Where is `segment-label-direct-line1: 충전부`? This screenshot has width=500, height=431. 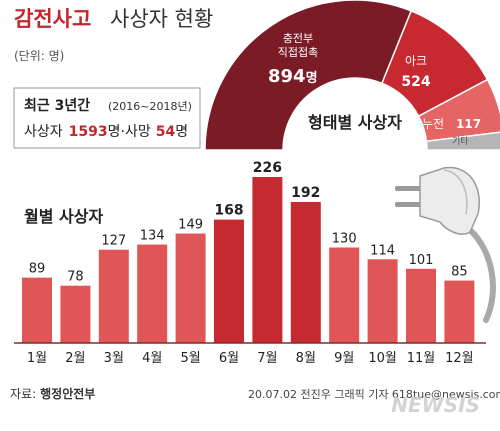 segment-label-direct-line1: 충전부 is located at coordinates (298, 38).